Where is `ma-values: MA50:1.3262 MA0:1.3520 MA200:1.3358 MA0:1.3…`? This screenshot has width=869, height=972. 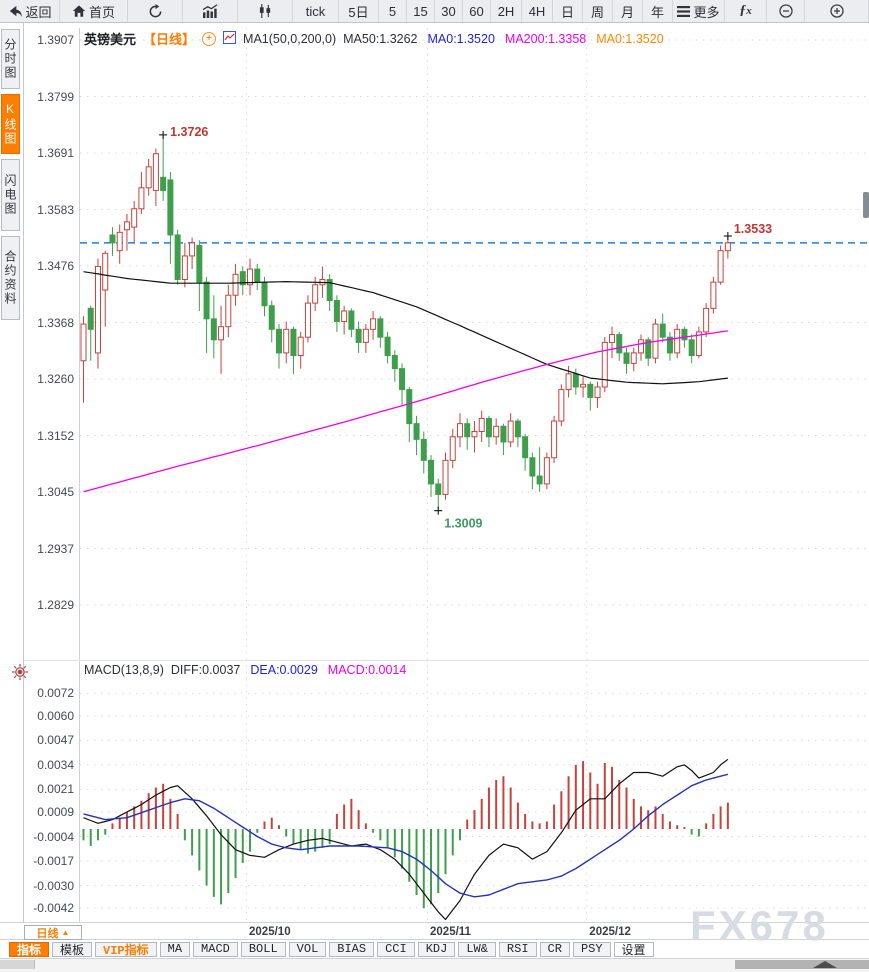
ma-values: MA50:1.3262 MA0:1.3520 MA200:1.3358 MA0:1.3… is located at coordinates (503, 39).